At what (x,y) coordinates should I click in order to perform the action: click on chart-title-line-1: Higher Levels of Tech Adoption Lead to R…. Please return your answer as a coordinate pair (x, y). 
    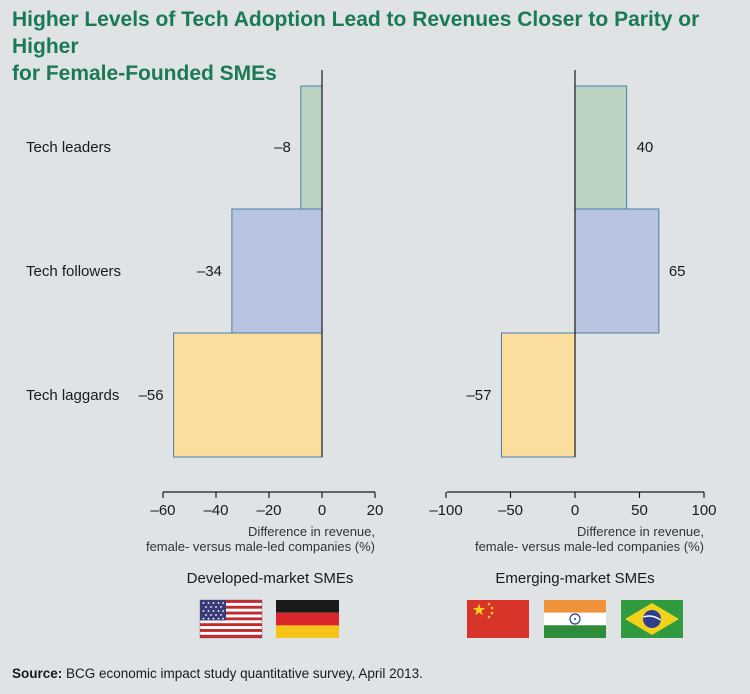
    Looking at the image, I should click on (356, 33).